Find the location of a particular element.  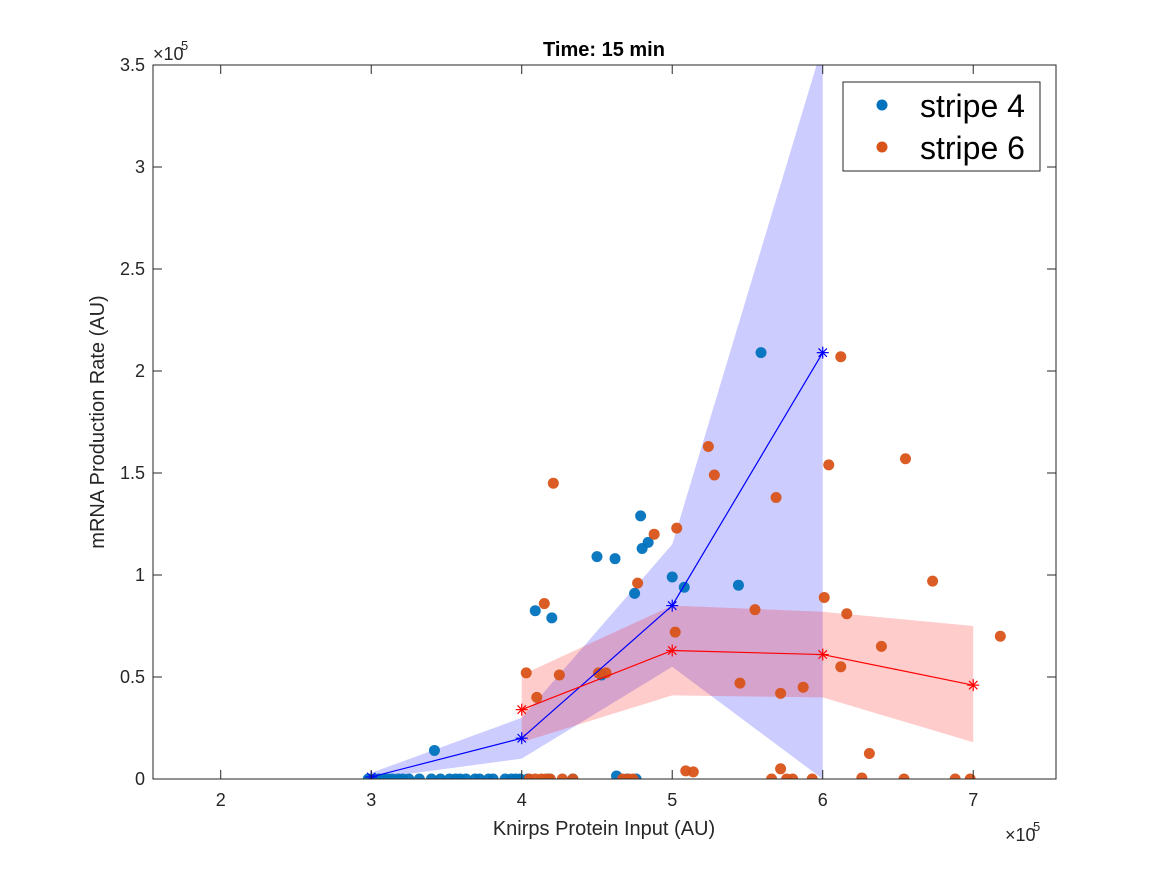

y-tick-label: 3.5 is located at coordinates (132, 65).